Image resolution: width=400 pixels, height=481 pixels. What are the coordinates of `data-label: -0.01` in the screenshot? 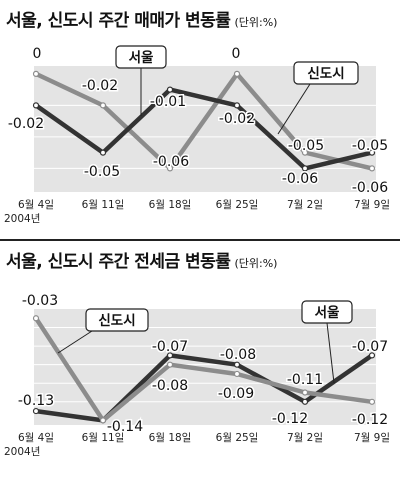 It's located at (168, 102).